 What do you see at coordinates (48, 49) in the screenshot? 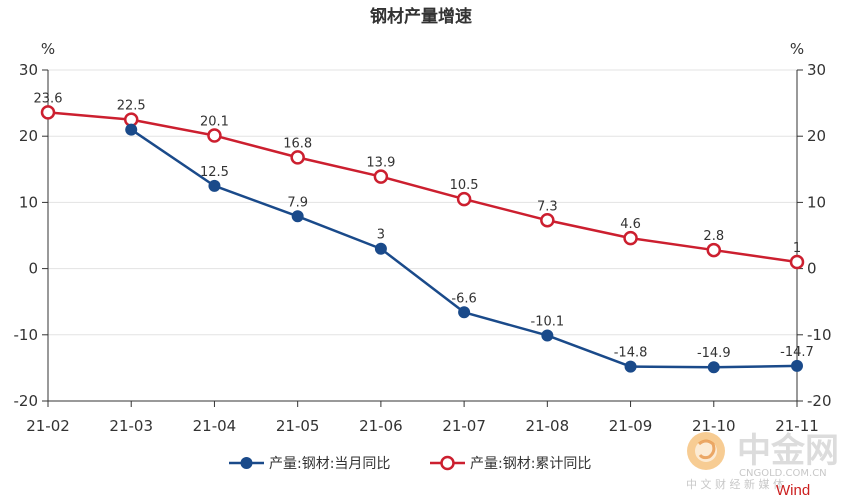
I see `left-axis-unit: %` at bounding box center [48, 49].